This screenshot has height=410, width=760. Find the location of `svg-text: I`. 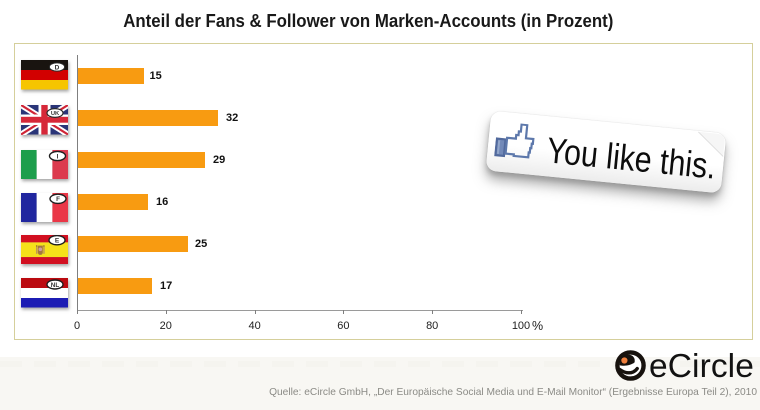

svg-text: I is located at coordinates (58, 156).